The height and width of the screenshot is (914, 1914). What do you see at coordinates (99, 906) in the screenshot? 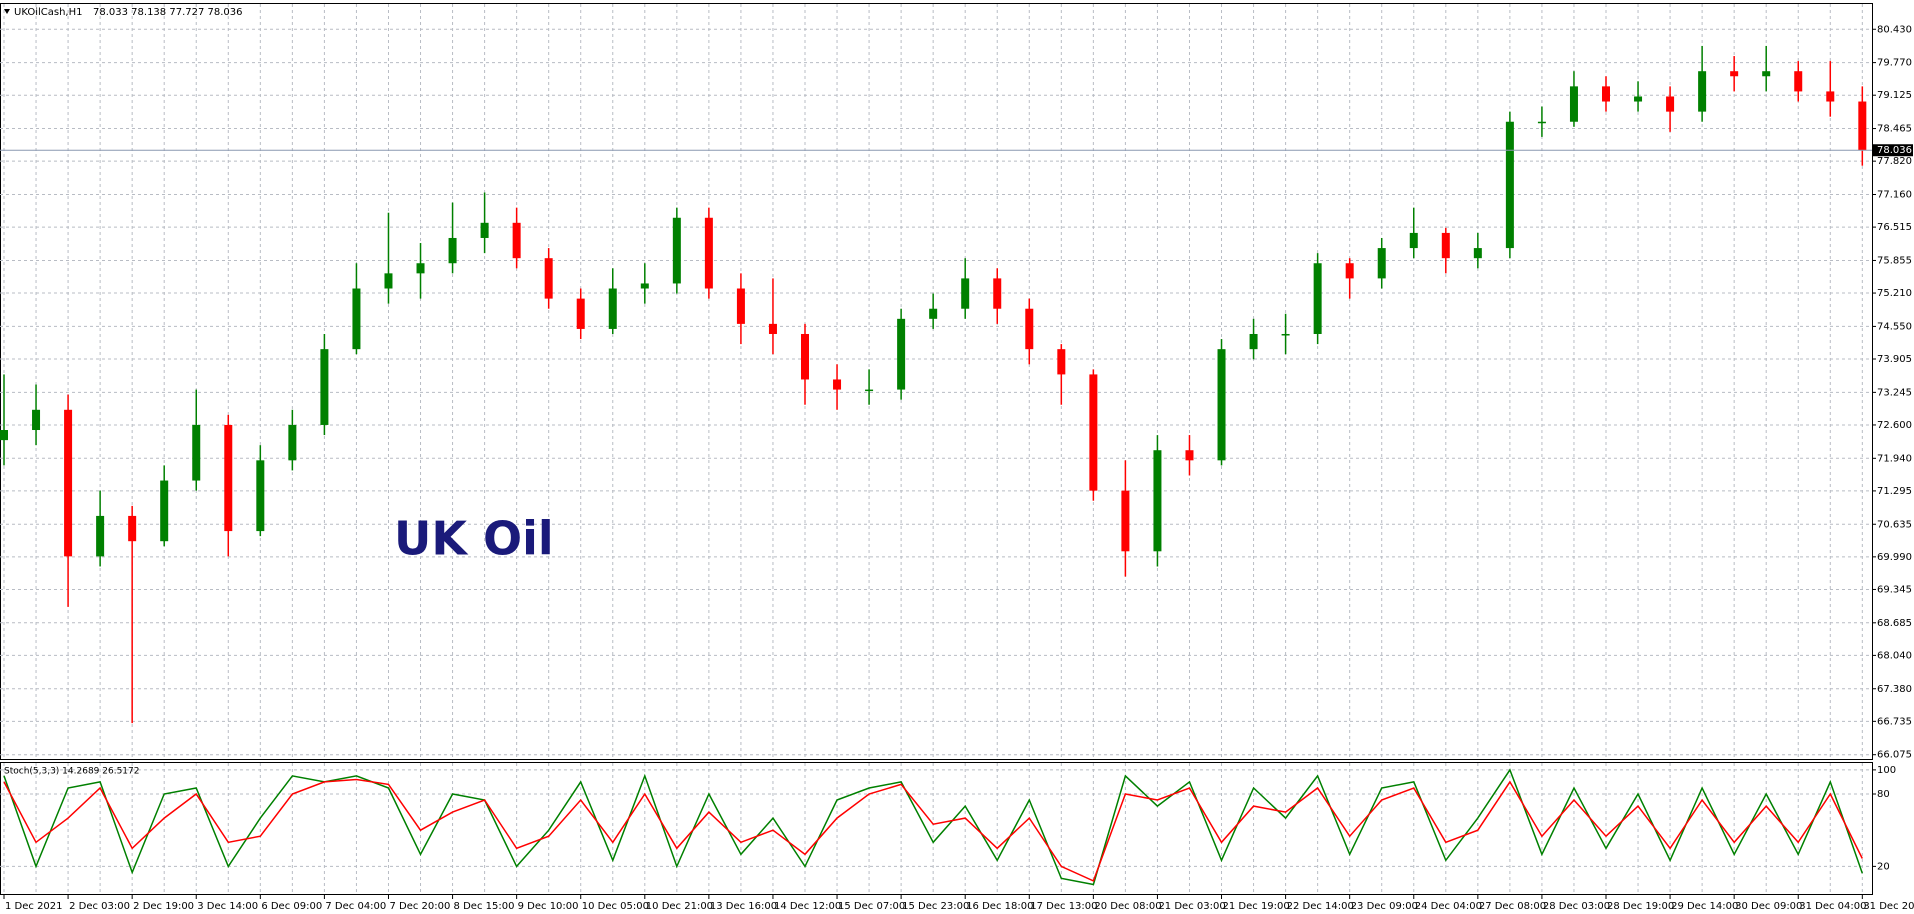
I see `x-tick-label: 2 Dec 03:00` at bounding box center [99, 906].